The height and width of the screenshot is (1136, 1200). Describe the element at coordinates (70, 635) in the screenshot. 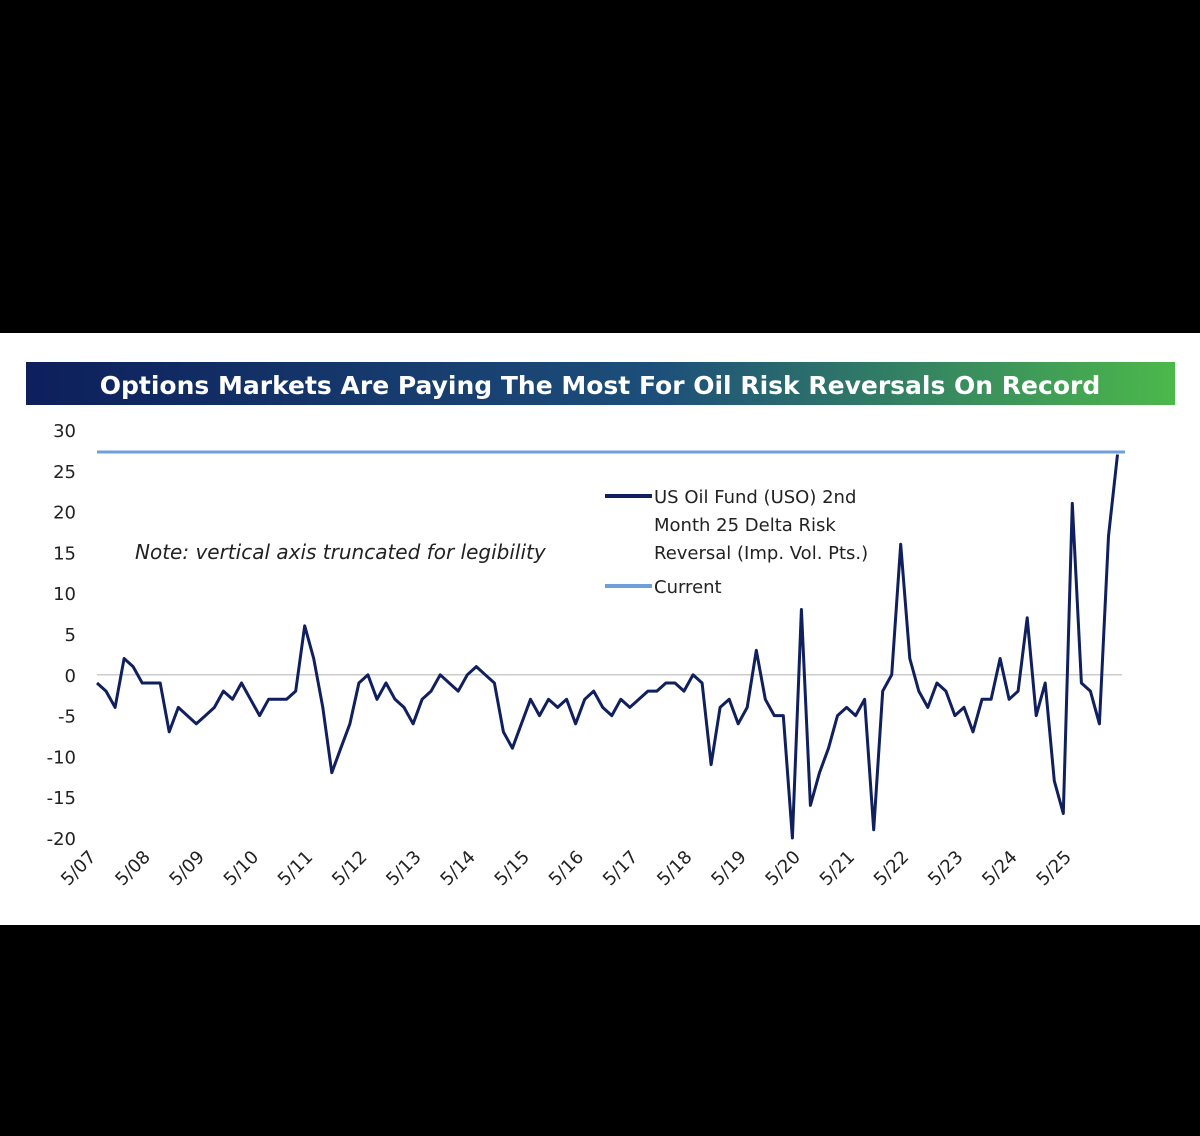

I see `y-tick-label: 5` at that location.